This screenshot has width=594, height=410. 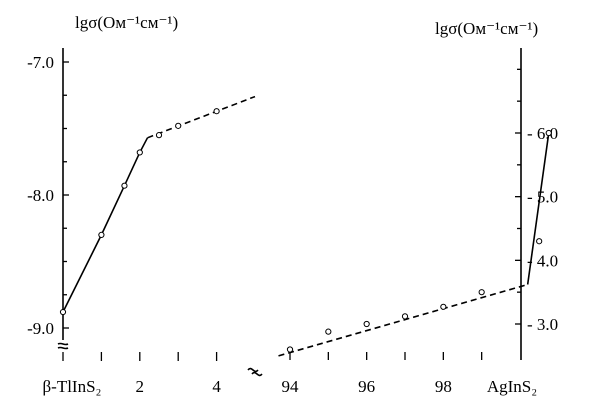 What do you see at coordinates (40, 328) in the screenshot?
I see `left-y-tick-label: -9.0` at bounding box center [40, 328].